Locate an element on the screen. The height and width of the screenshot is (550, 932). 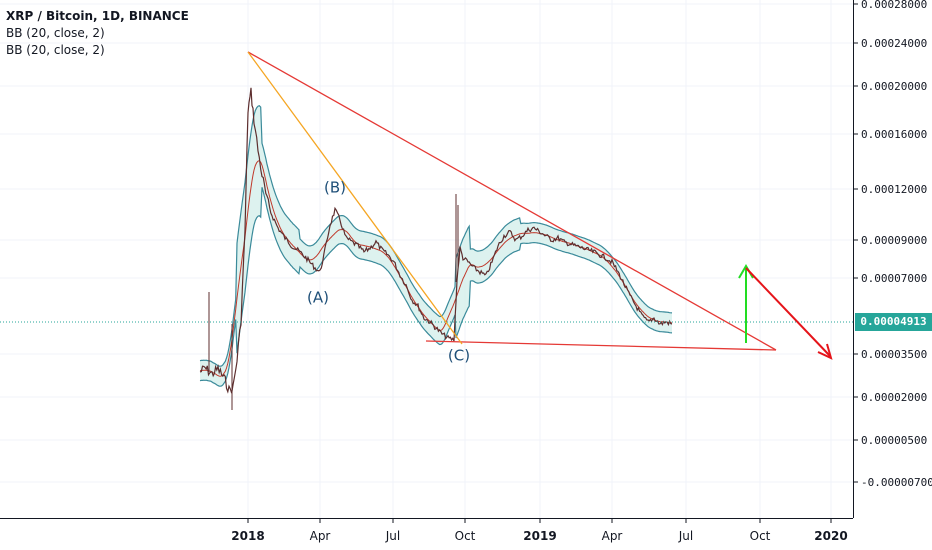
y-tick-label: -0.00000700 is located at coordinates (896, 482).